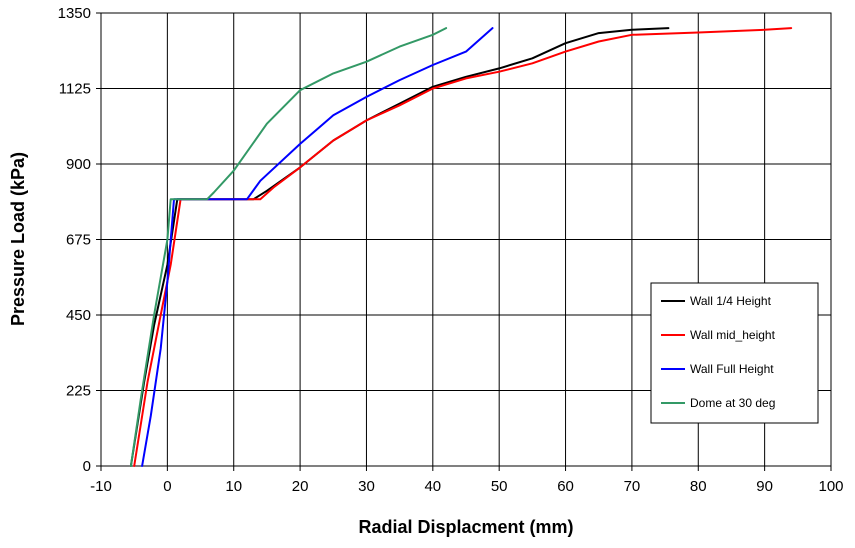 The height and width of the screenshot is (548, 855). Describe the element at coordinates (75, 89) in the screenshot. I see `y-tick-label: 1125` at that location.